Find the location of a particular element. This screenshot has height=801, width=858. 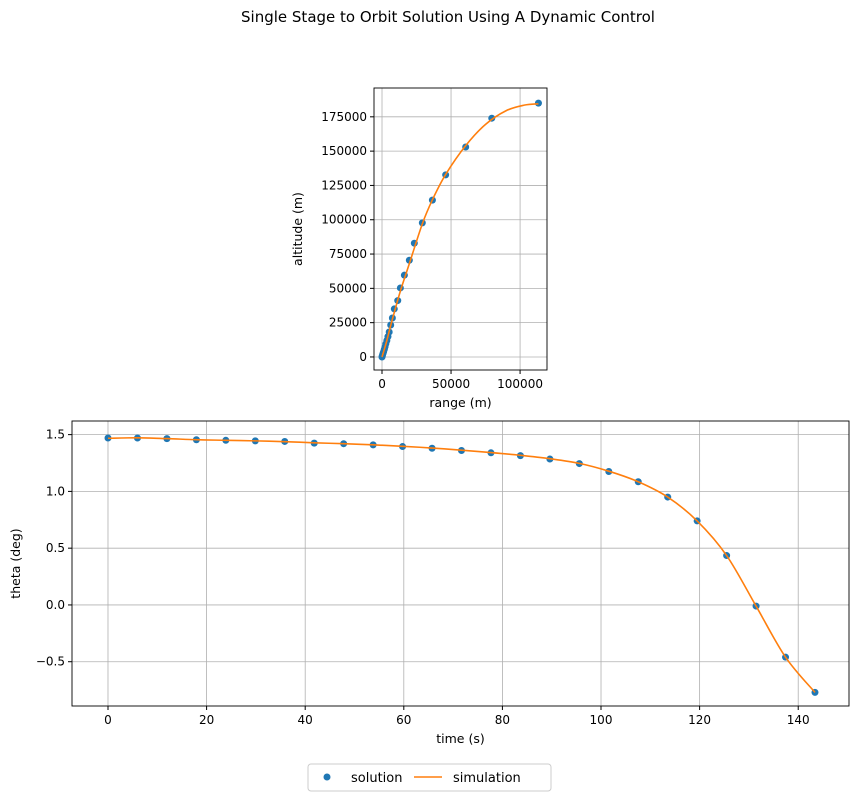

y-tick-label: 1.0 is located at coordinates (55, 491).